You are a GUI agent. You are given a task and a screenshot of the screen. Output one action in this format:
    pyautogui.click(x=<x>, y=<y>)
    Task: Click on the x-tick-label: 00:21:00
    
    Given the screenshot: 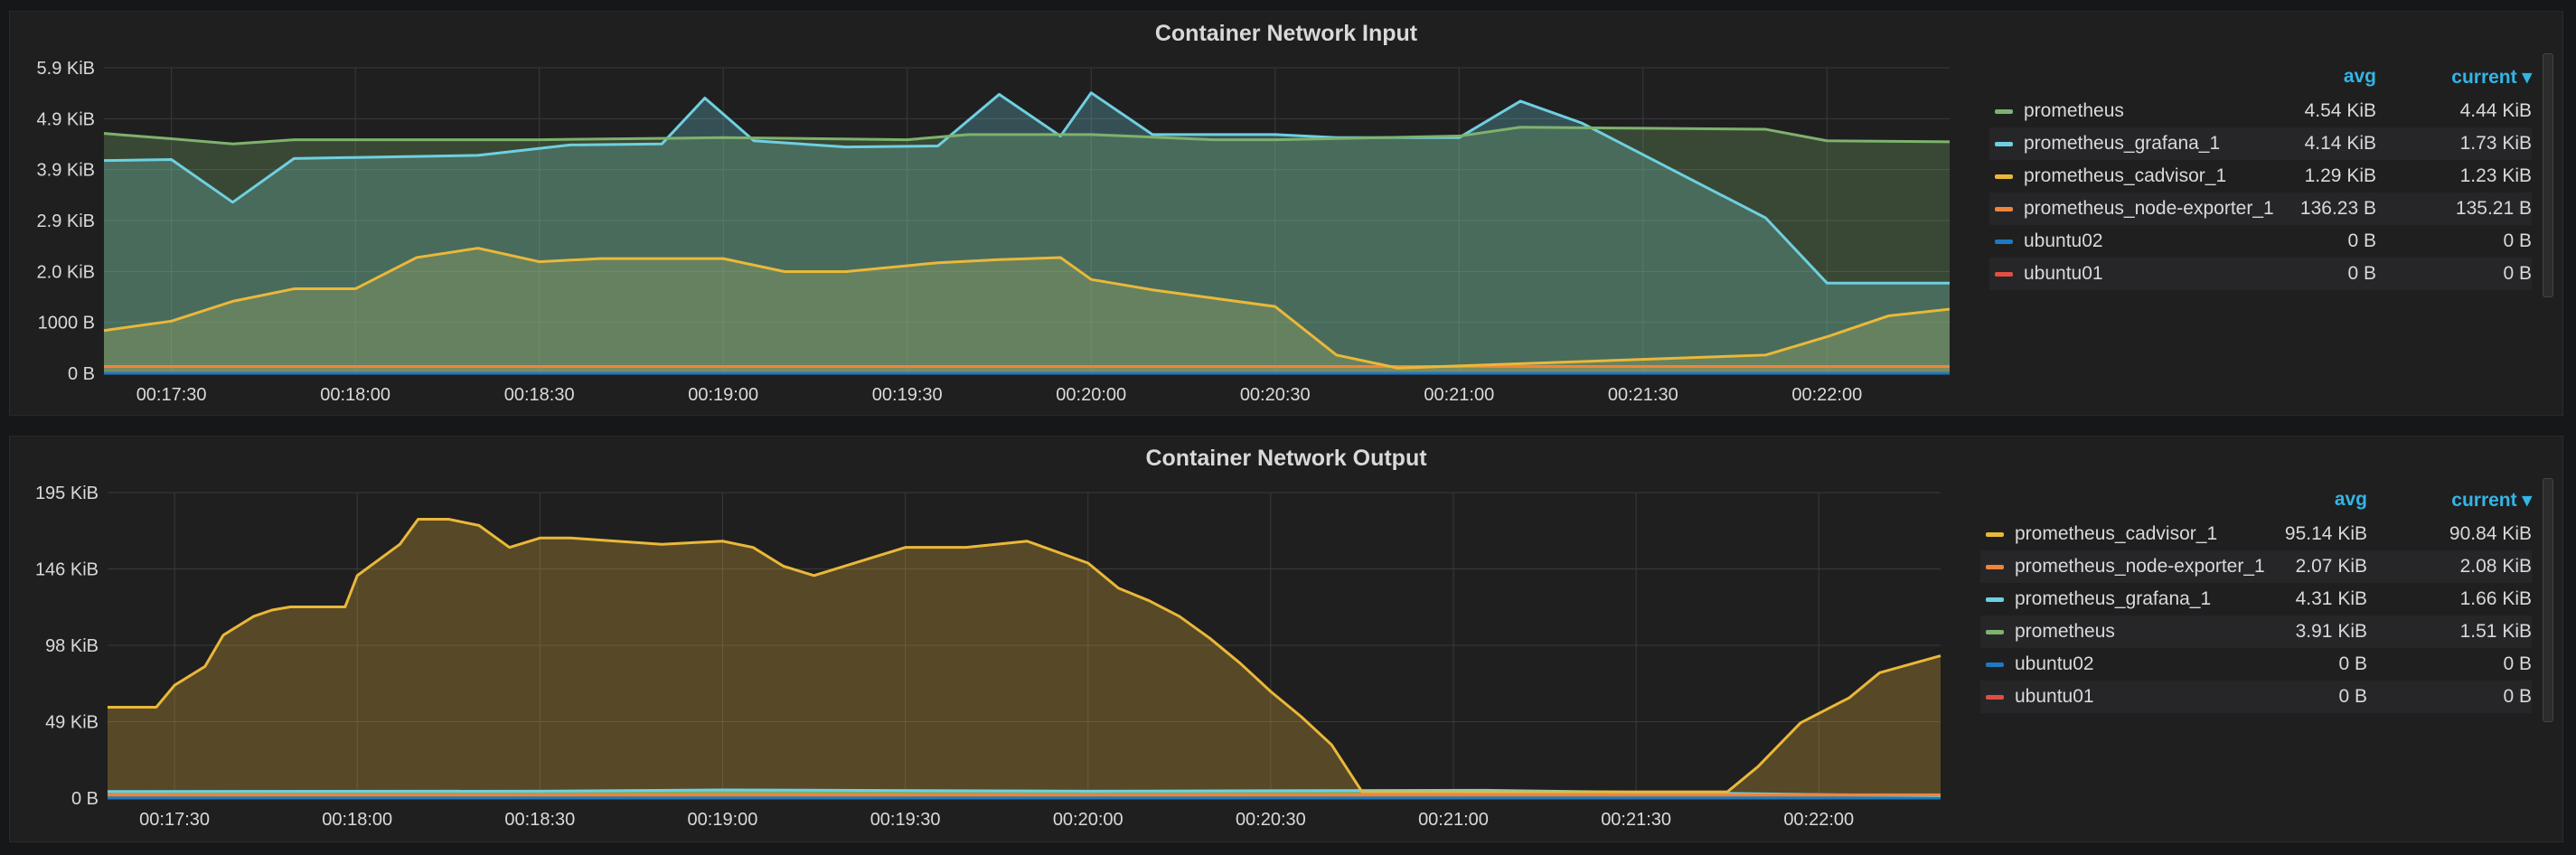 What is the action you would take?
    pyautogui.click(x=1454, y=820)
    